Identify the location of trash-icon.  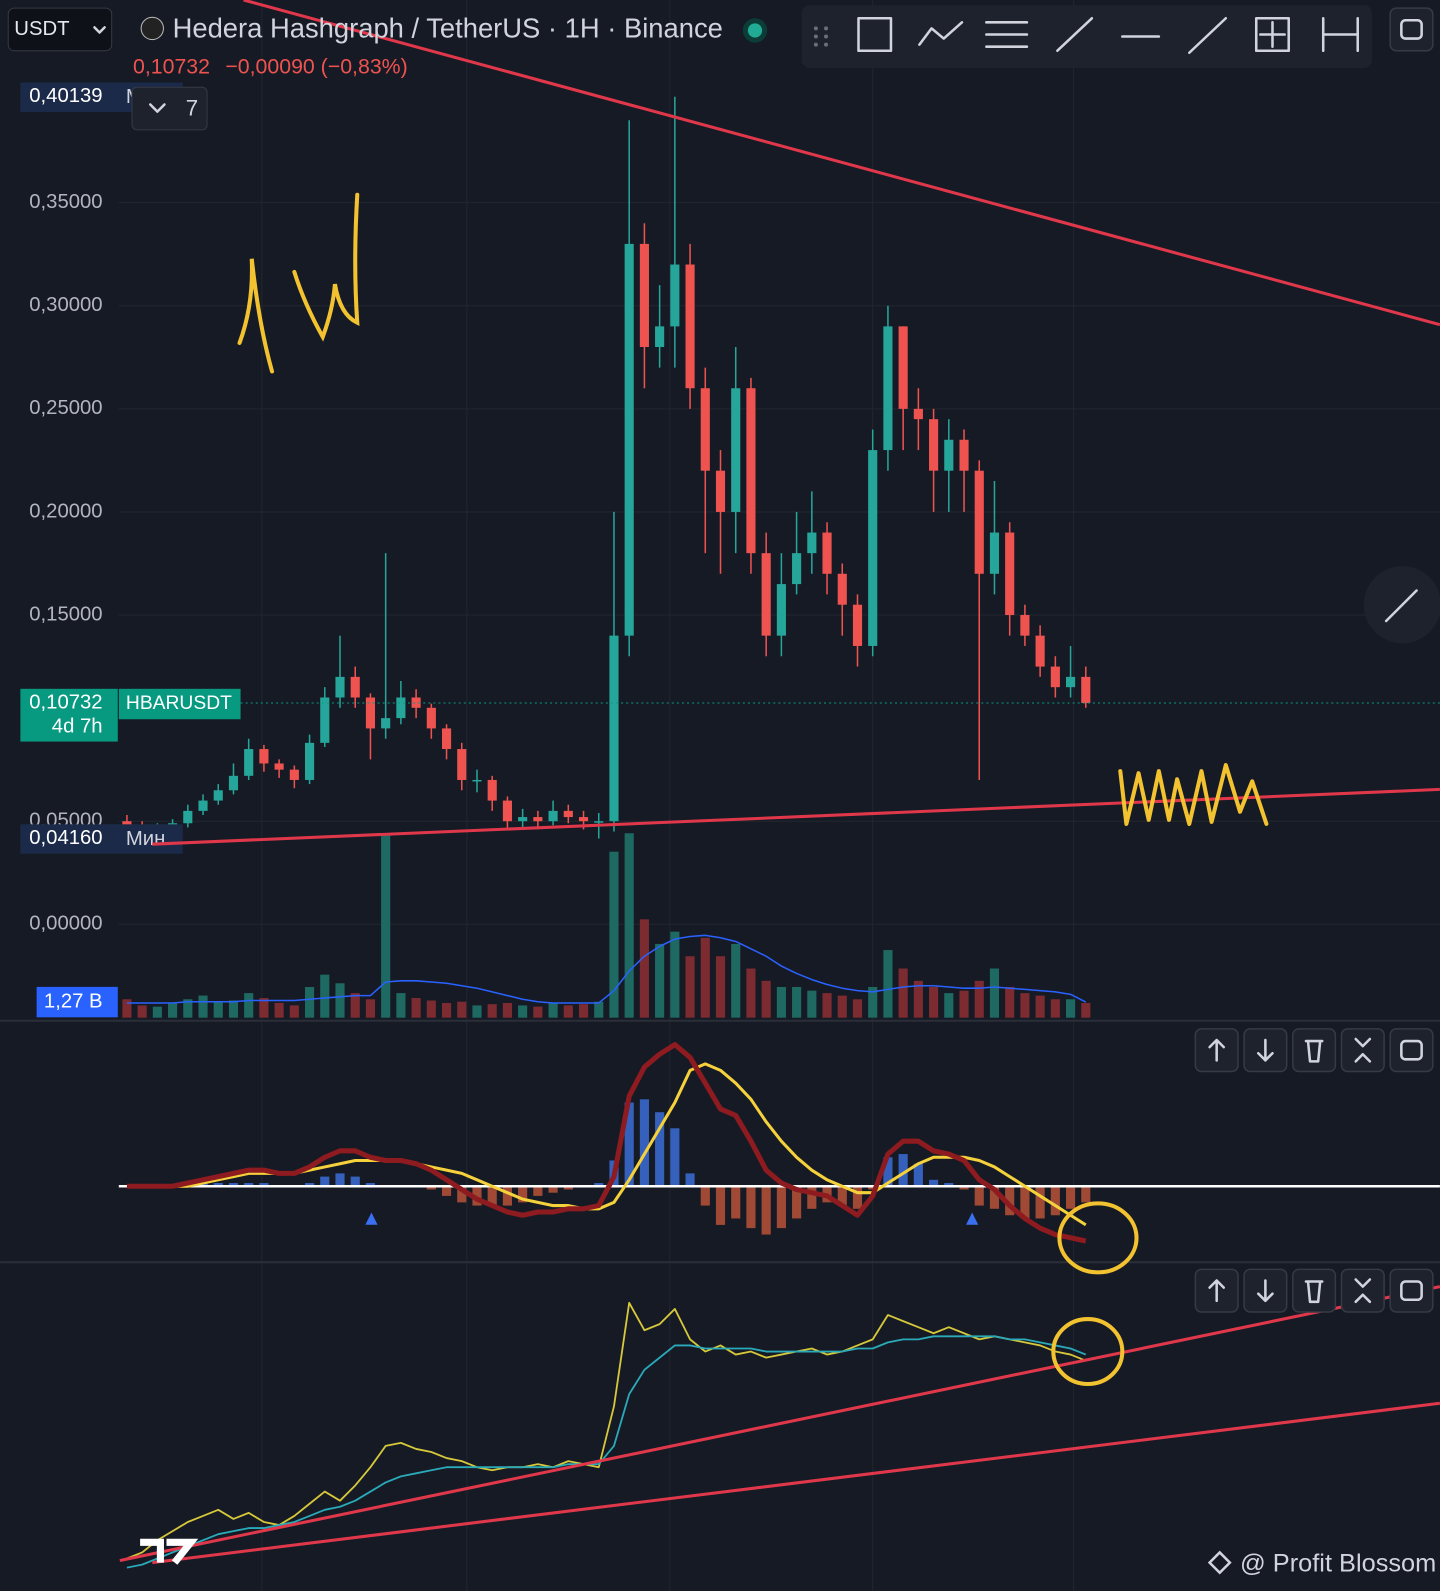
(1314, 1051).